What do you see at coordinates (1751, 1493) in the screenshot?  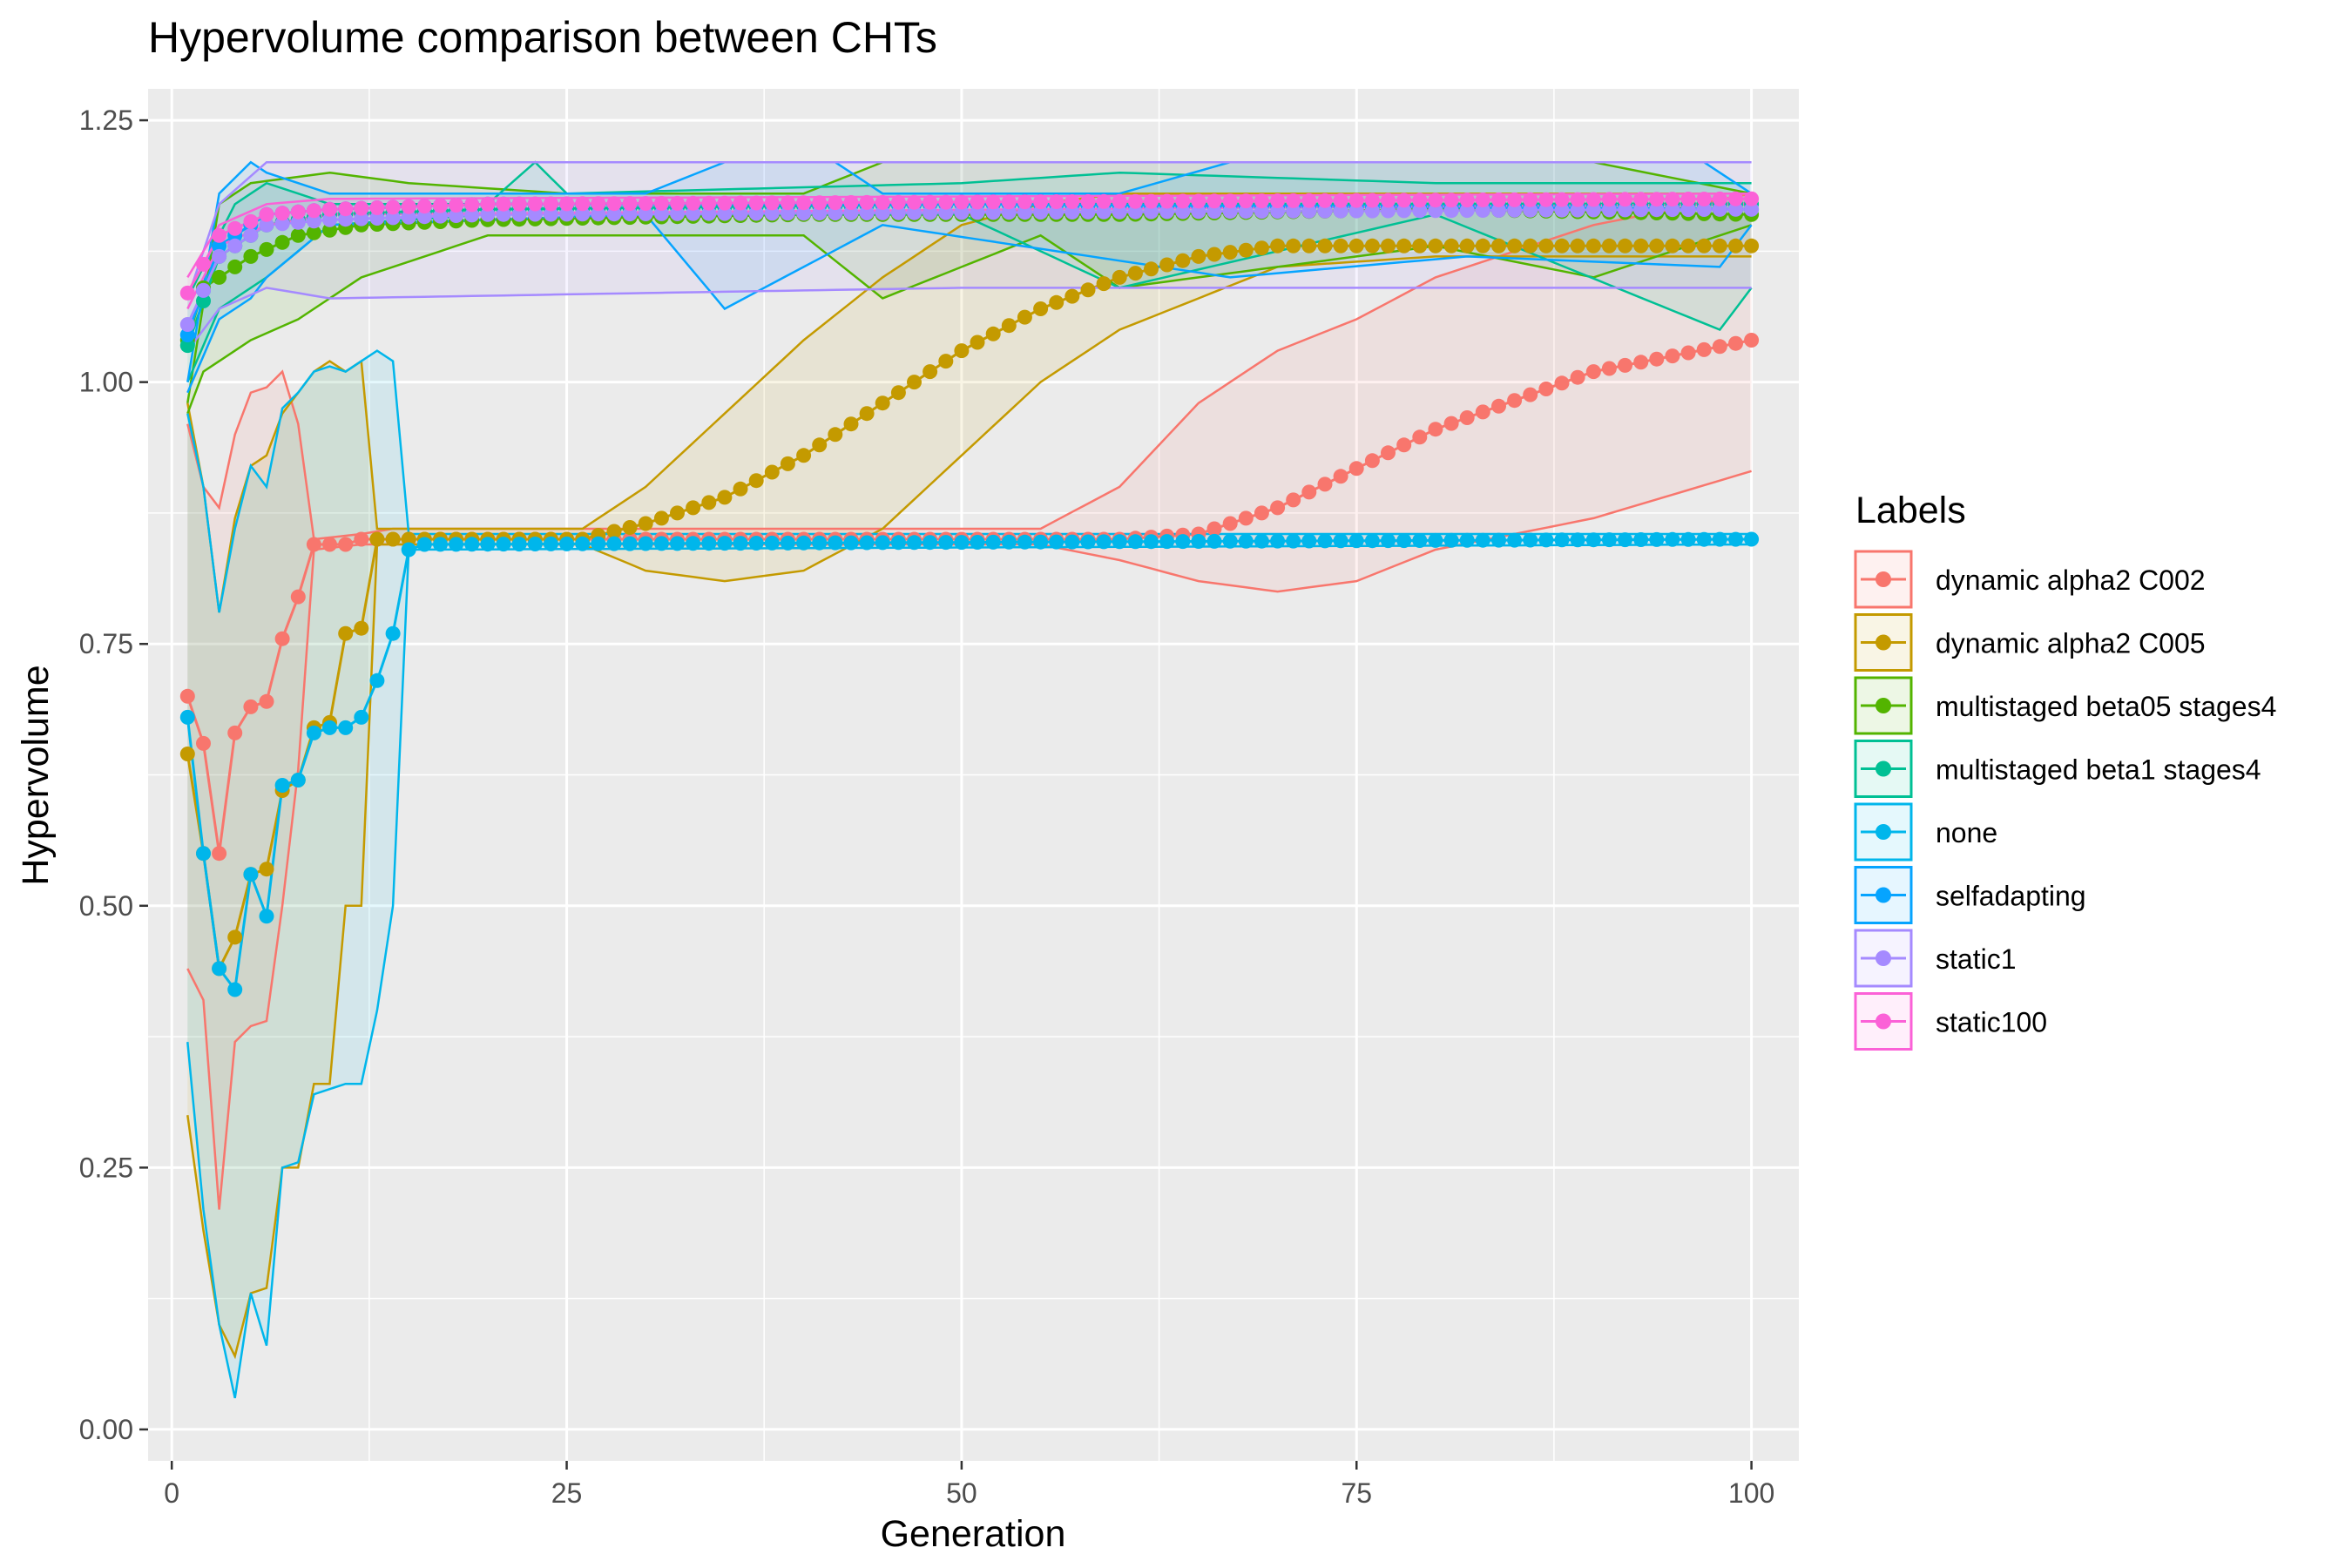 I see `x-tick-label: 100` at bounding box center [1751, 1493].